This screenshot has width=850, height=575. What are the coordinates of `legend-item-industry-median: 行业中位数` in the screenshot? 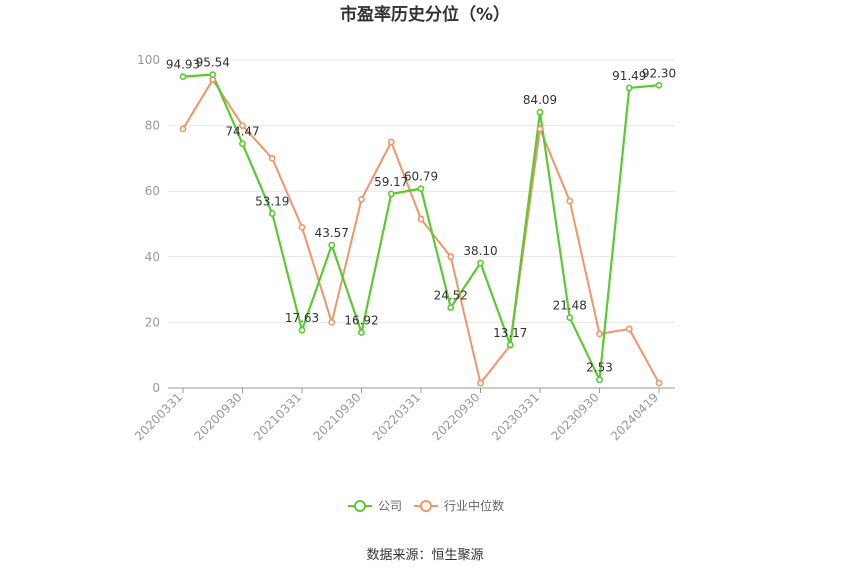 It's located at (459, 505).